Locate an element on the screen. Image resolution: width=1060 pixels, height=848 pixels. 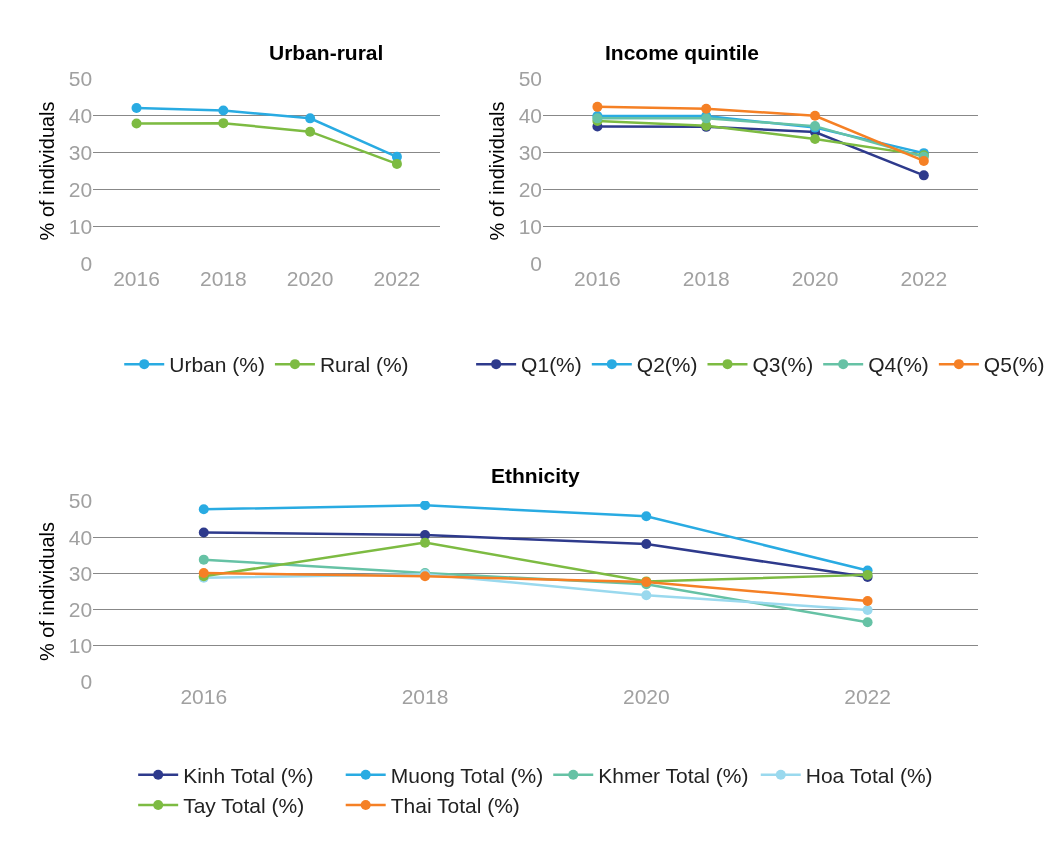
legend-label: Muong Total (%) is located at coordinates (467, 775).